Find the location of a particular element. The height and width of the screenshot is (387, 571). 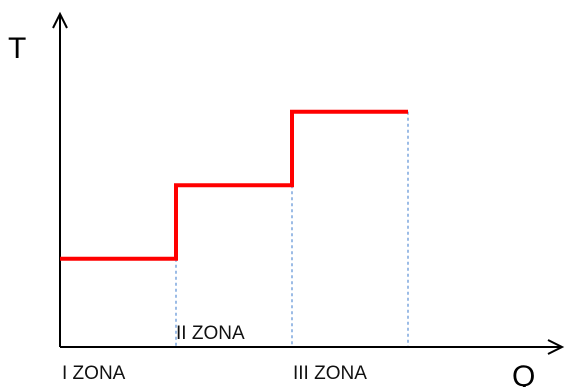

zone-label-1: I ZONA is located at coordinates (94, 373).